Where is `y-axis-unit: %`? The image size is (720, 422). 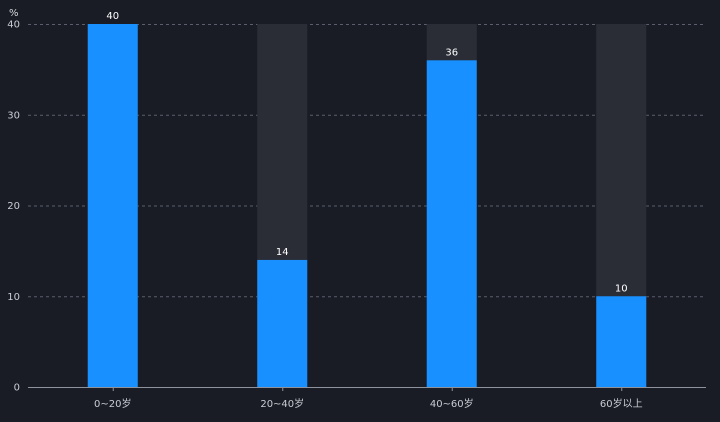 y-axis-unit: % is located at coordinates (14, 13).